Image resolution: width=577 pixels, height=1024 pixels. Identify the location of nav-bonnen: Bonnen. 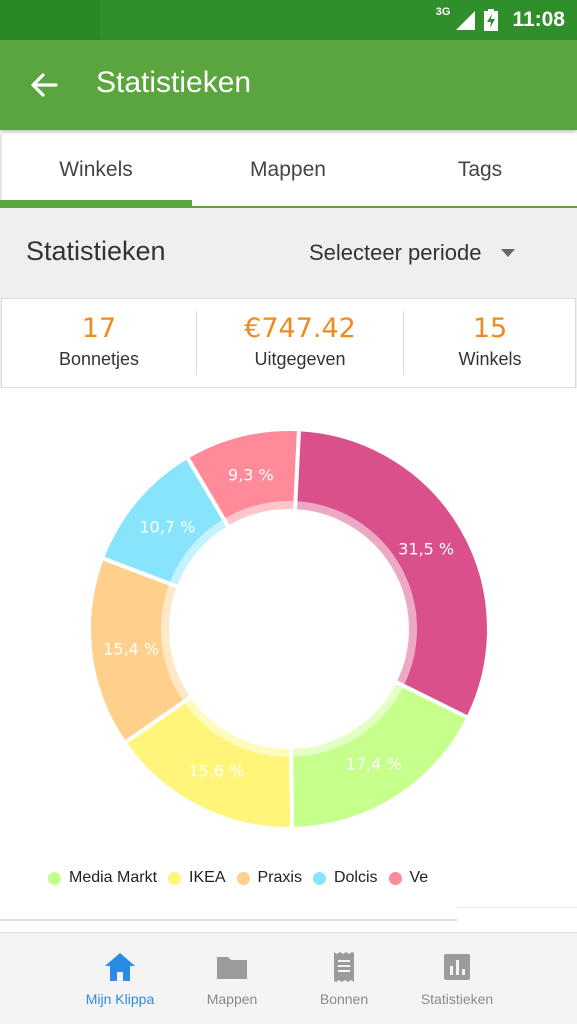
(344, 978).